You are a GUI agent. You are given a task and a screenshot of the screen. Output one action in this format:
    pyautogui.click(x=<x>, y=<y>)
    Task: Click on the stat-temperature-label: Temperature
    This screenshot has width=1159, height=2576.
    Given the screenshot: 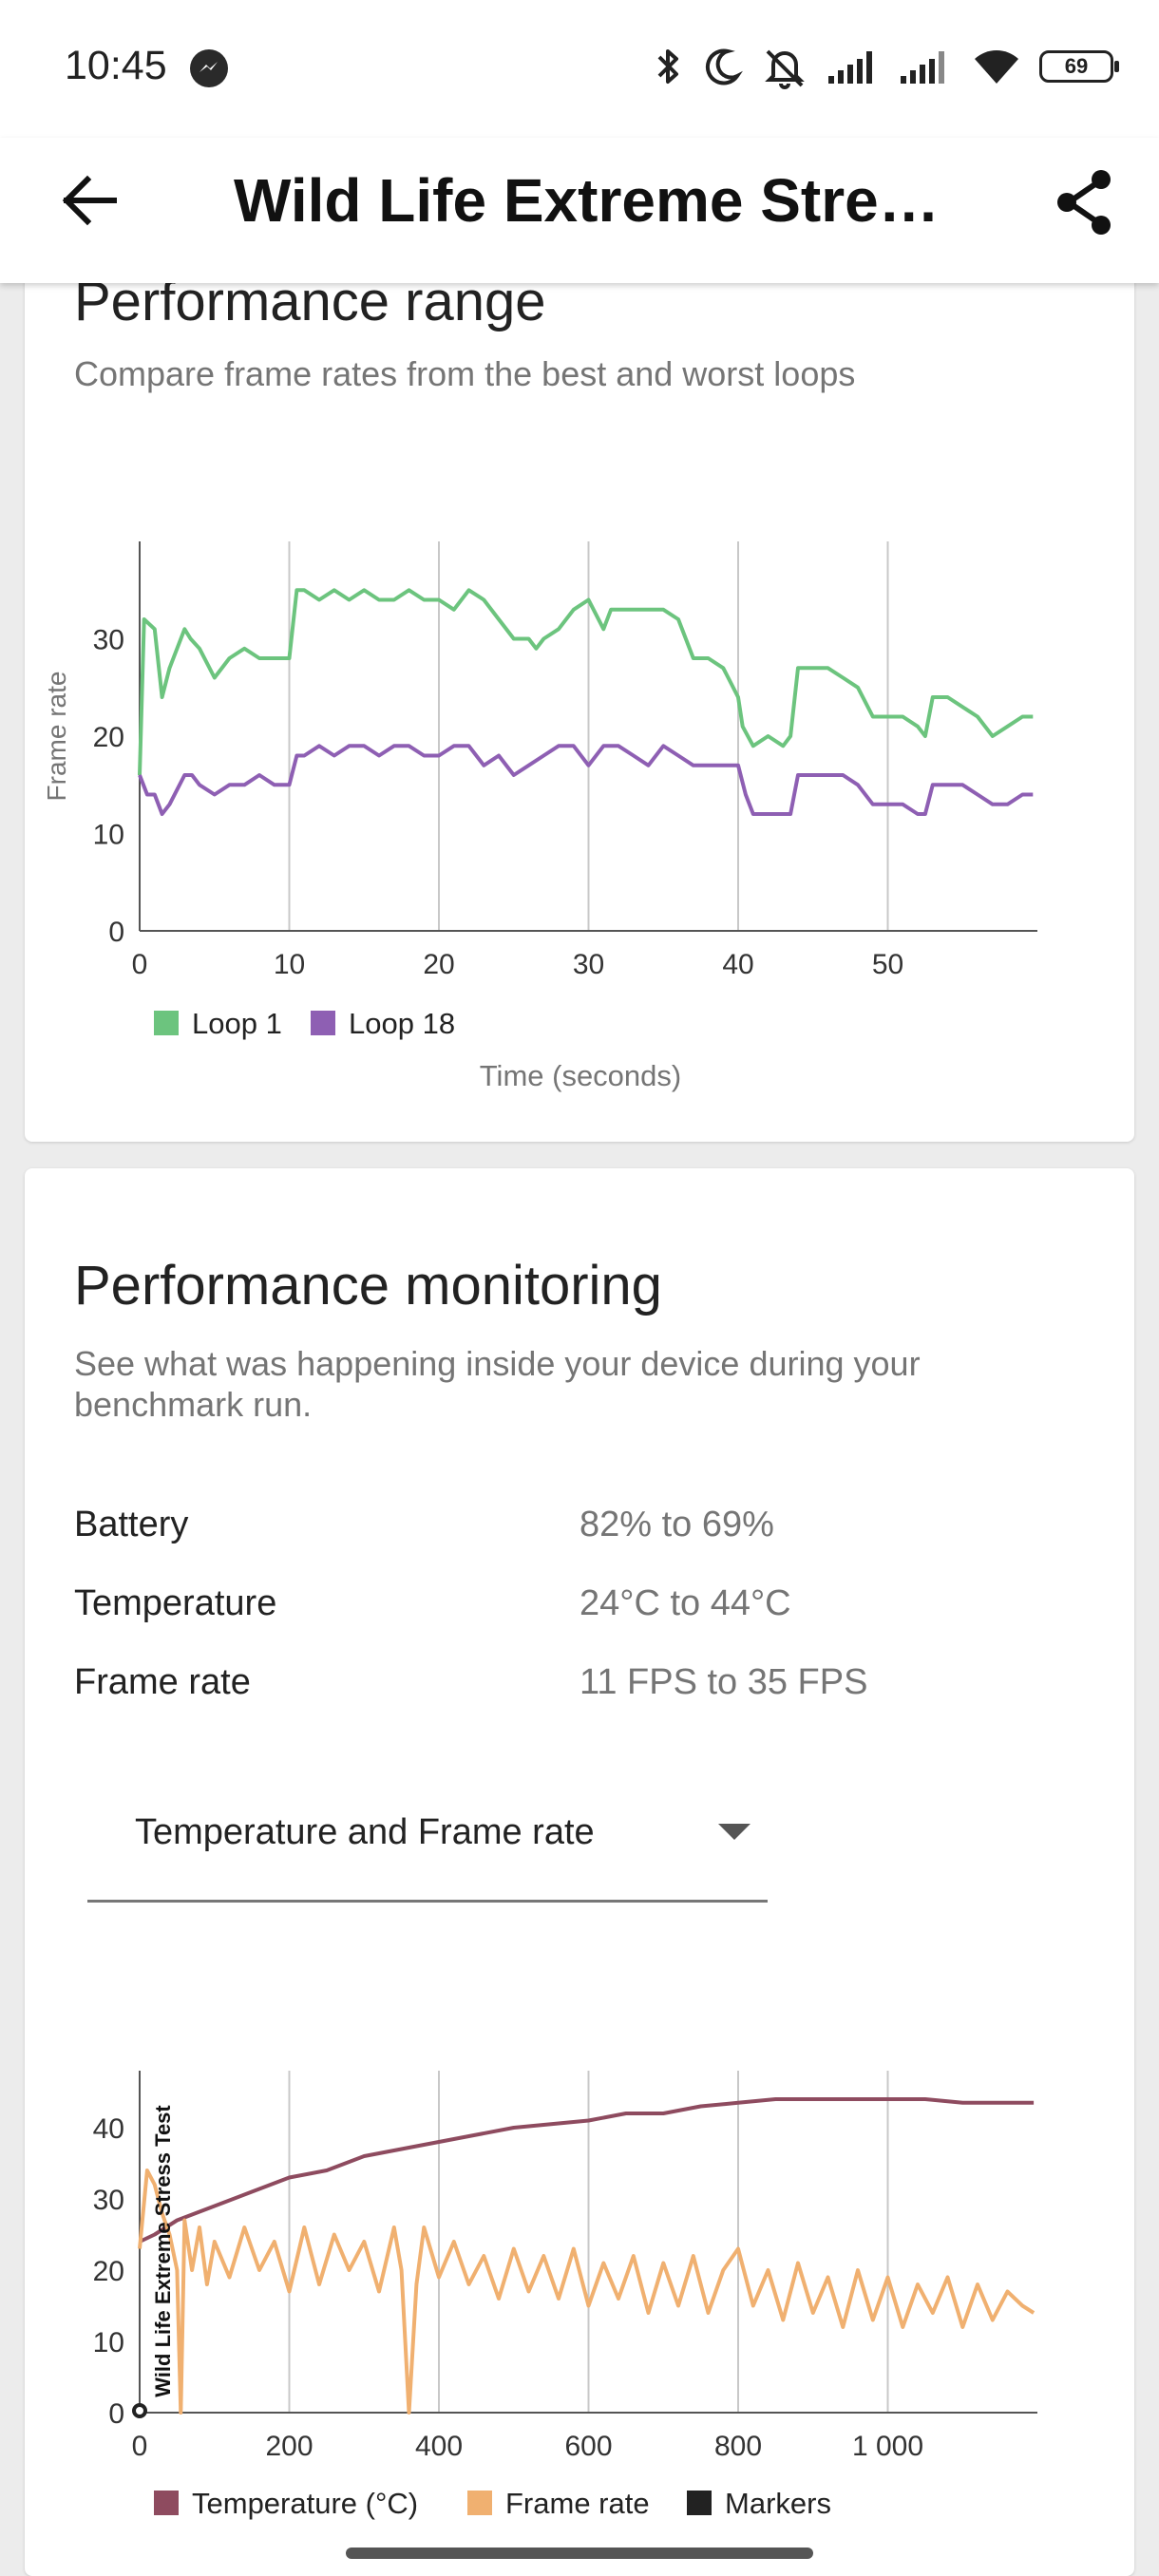 What is the action you would take?
    pyautogui.click(x=175, y=1603)
    